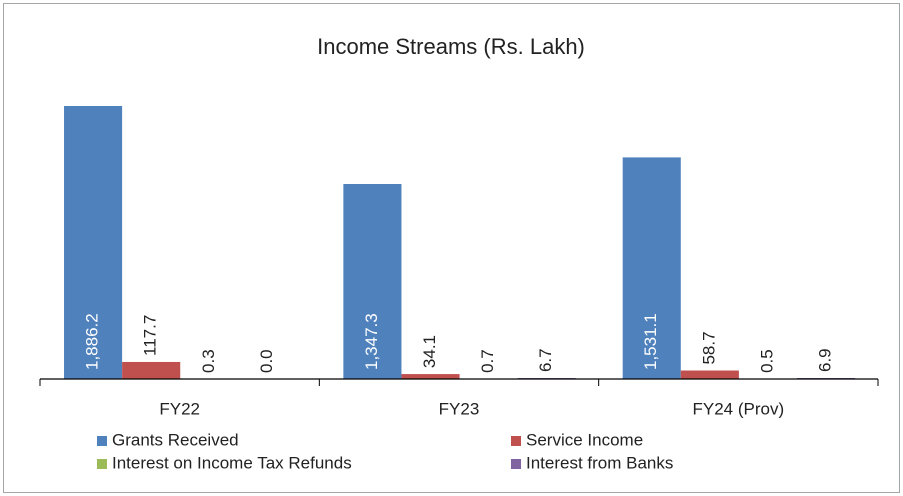 The height and width of the screenshot is (496, 903). Describe the element at coordinates (650, 341) in the screenshot. I see `data-label: 1,531.1` at that location.